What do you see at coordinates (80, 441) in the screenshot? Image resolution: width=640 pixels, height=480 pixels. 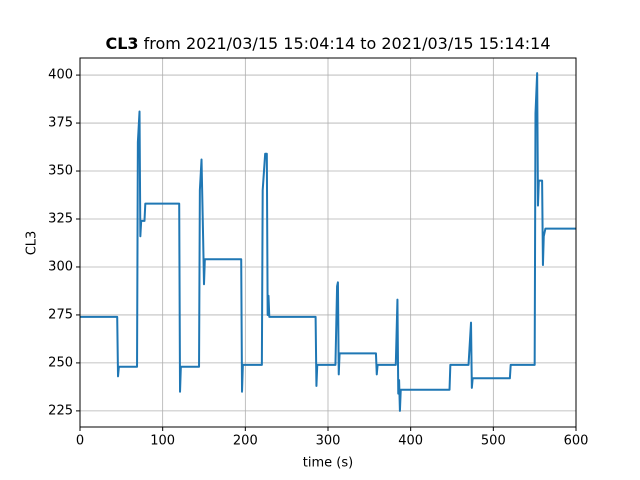 I see `x-tick-label: 0` at bounding box center [80, 441].